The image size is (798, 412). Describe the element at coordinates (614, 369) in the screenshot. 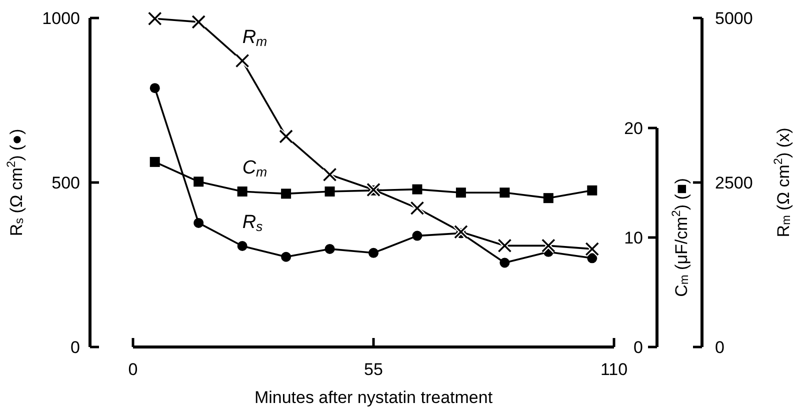

I see `x-tick-label: 110` at that location.